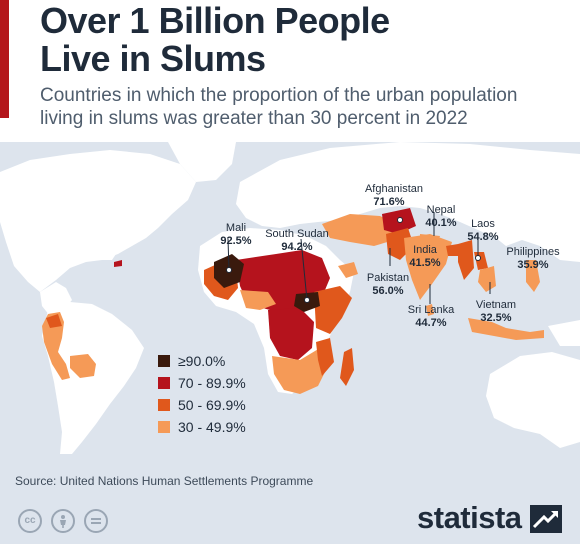 This screenshot has width=580, height=544. I want to click on south-sudan-leader-line, so click(304, 269).